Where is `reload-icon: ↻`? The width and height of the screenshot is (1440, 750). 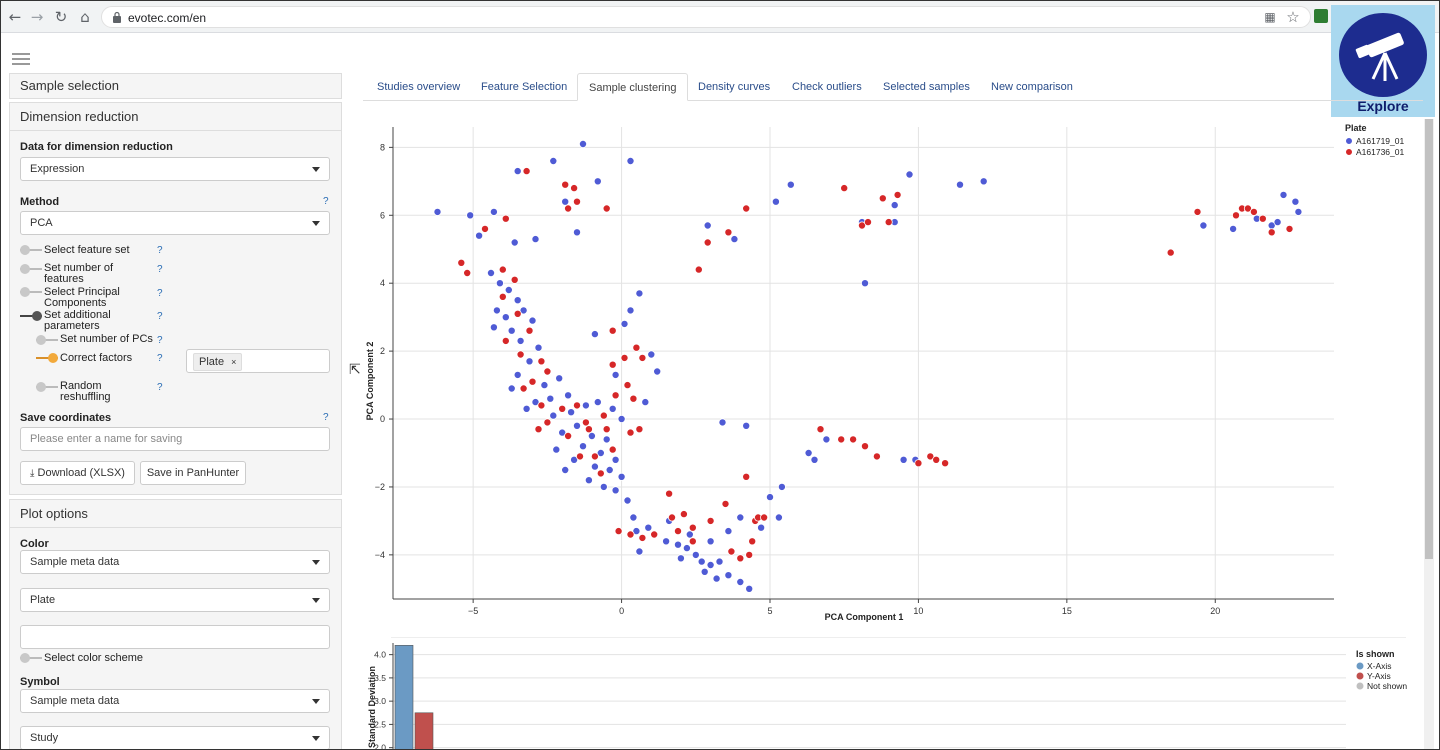
reload-icon: ↻ is located at coordinates (61, 17).